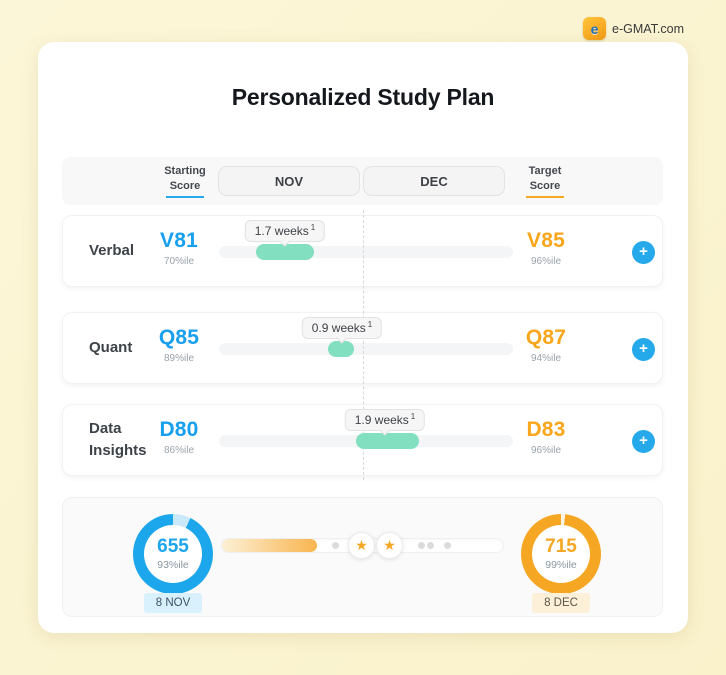  Describe the element at coordinates (362, 181) in the screenshot. I see `timeline-header: Starting Score NOV DEC Target Score` at that location.